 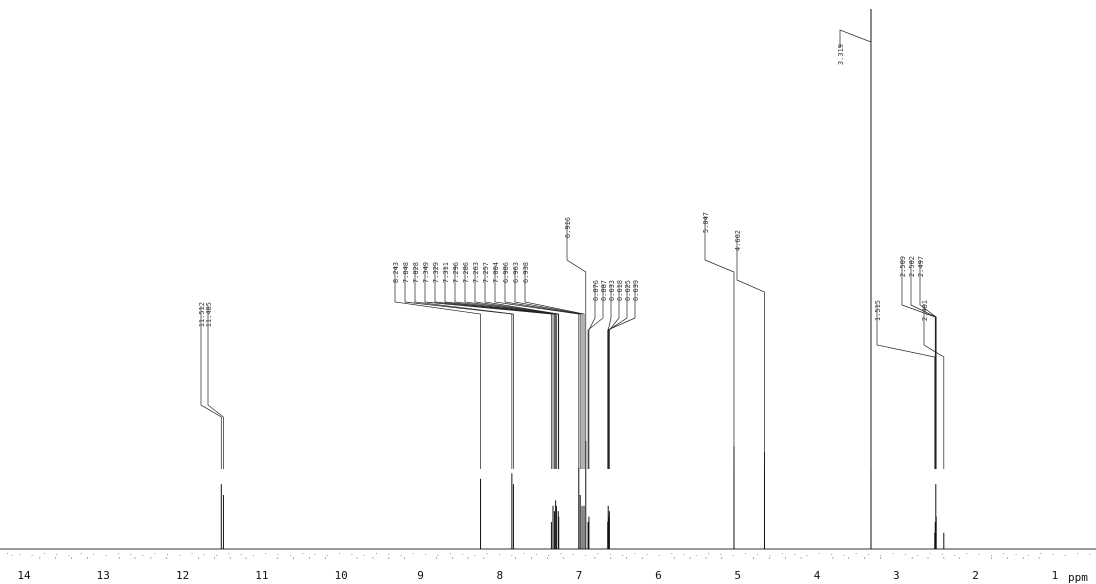 I want to click on peak-label-group: 6.916, so click(x=575, y=343).